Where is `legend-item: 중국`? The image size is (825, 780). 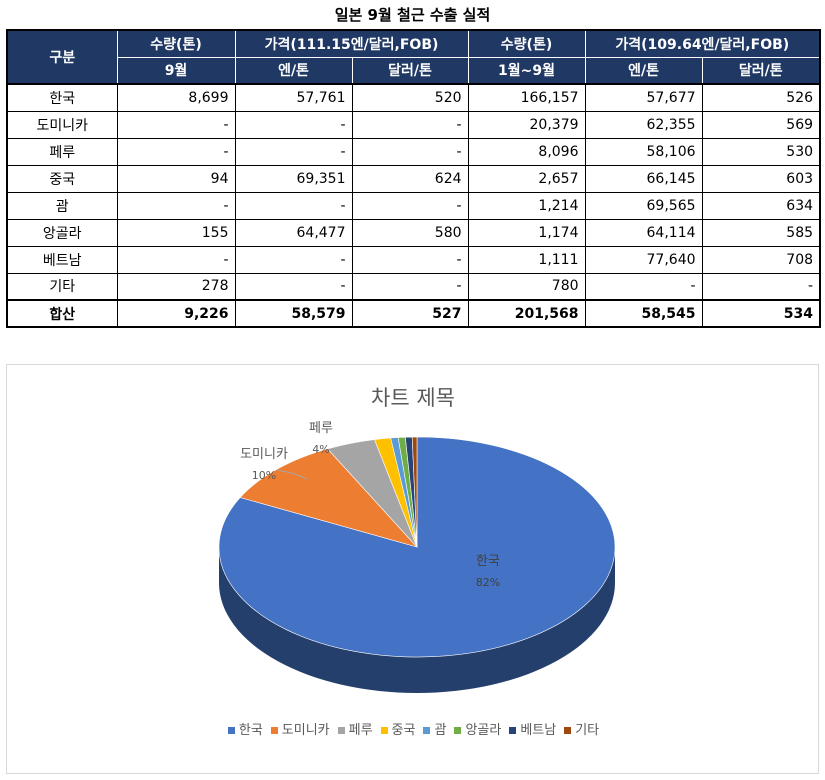
legend-item: 중국 is located at coordinates (398, 728).